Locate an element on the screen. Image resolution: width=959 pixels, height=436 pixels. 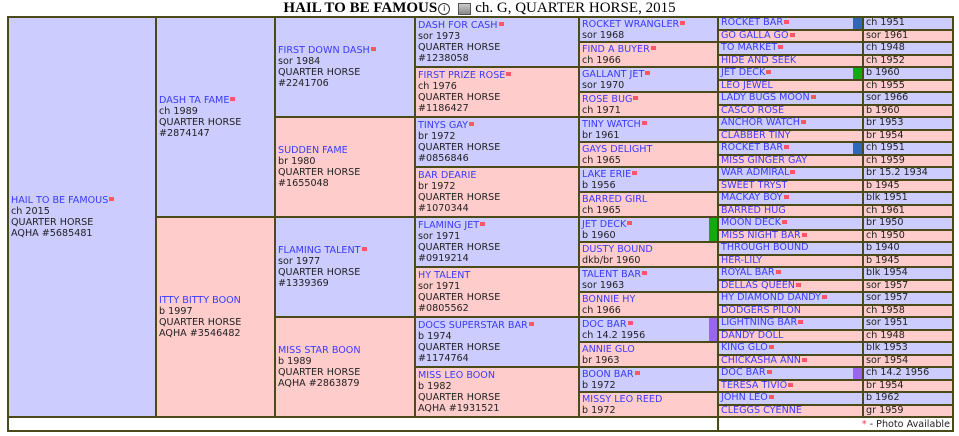
horse-name-link: MACKAY BOY is located at coordinates (752, 197).